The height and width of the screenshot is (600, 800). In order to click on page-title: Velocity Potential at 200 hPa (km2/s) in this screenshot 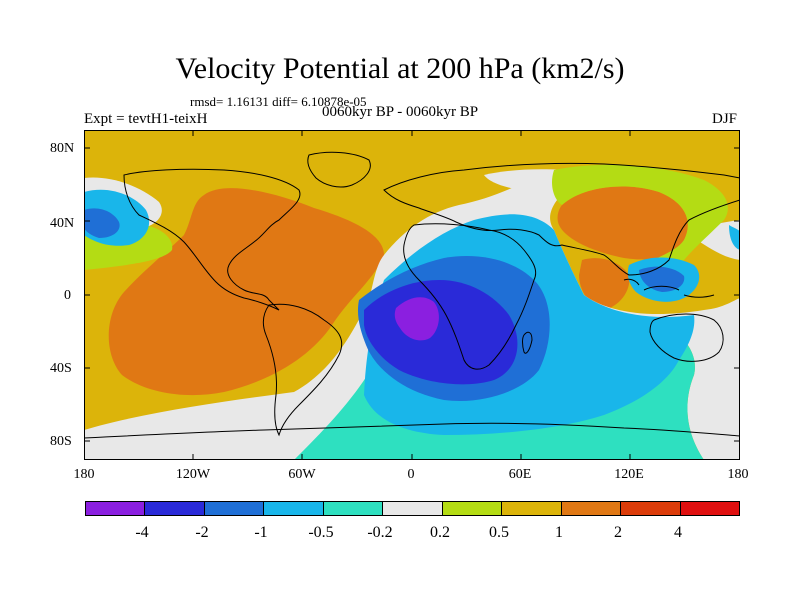, I will do `click(400, 68)`.